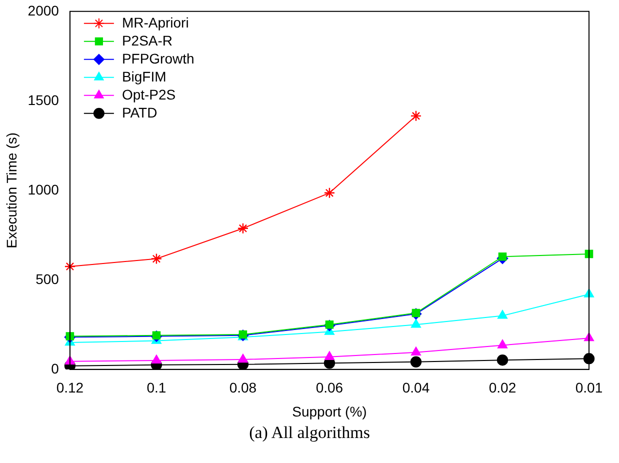  What do you see at coordinates (55, 368) in the screenshot?
I see `y-tick-label: 0` at bounding box center [55, 368].